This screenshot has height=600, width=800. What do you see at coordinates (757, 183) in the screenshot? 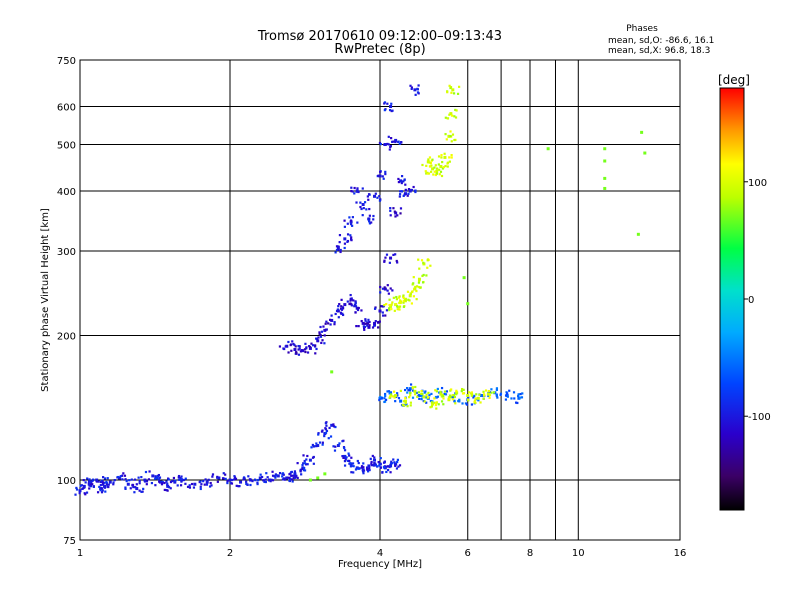
I see `colorbar-tick-label: 100` at bounding box center [757, 183].